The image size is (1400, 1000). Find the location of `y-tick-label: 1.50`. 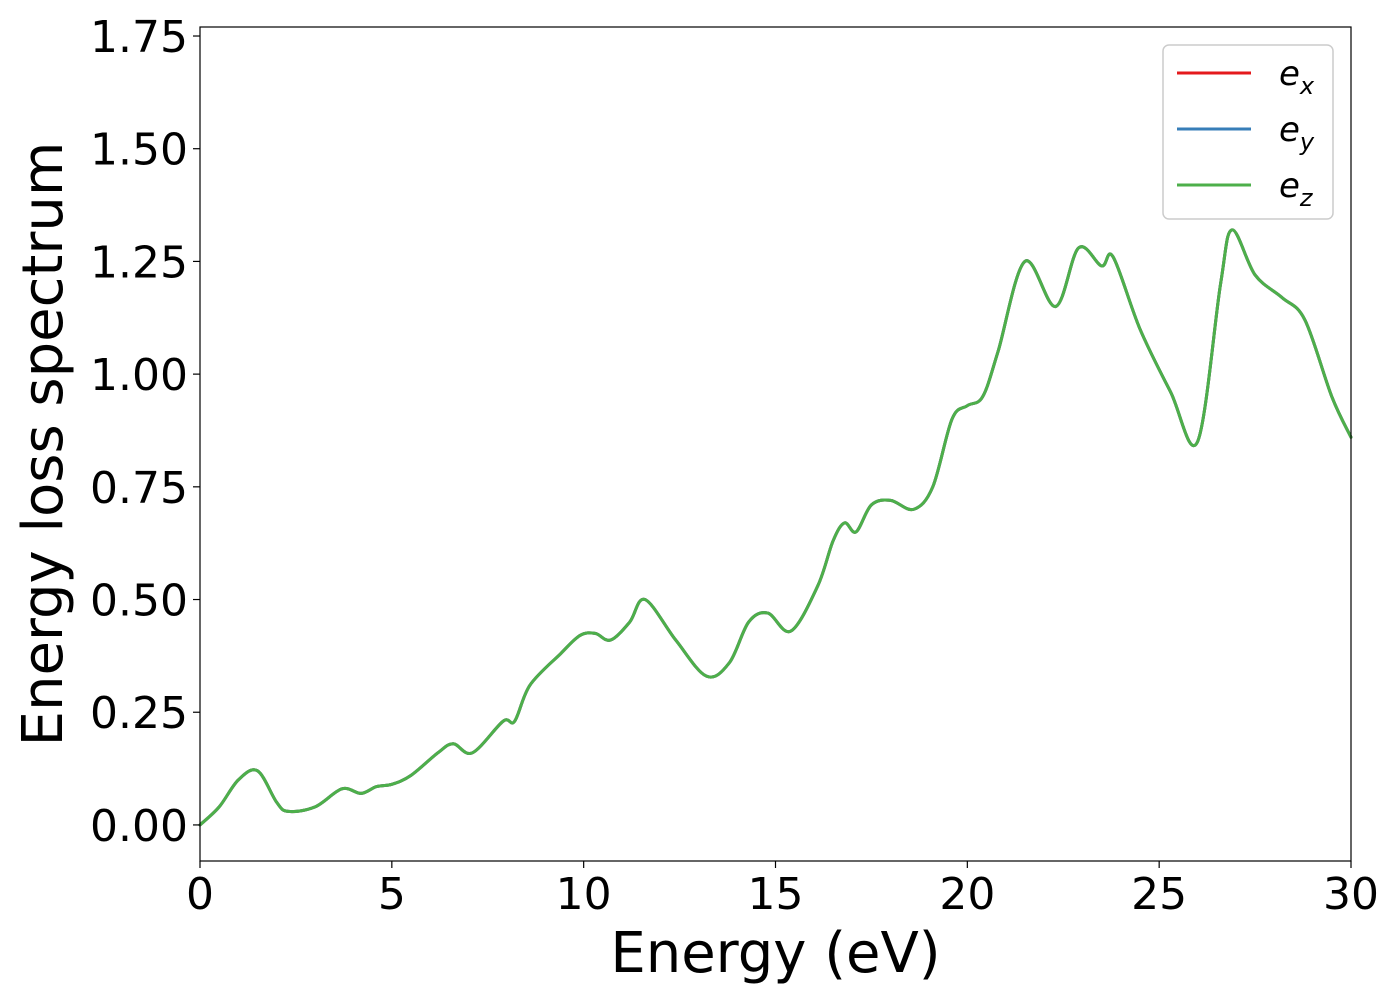

y-tick-label: 1.50 is located at coordinates (139, 150).